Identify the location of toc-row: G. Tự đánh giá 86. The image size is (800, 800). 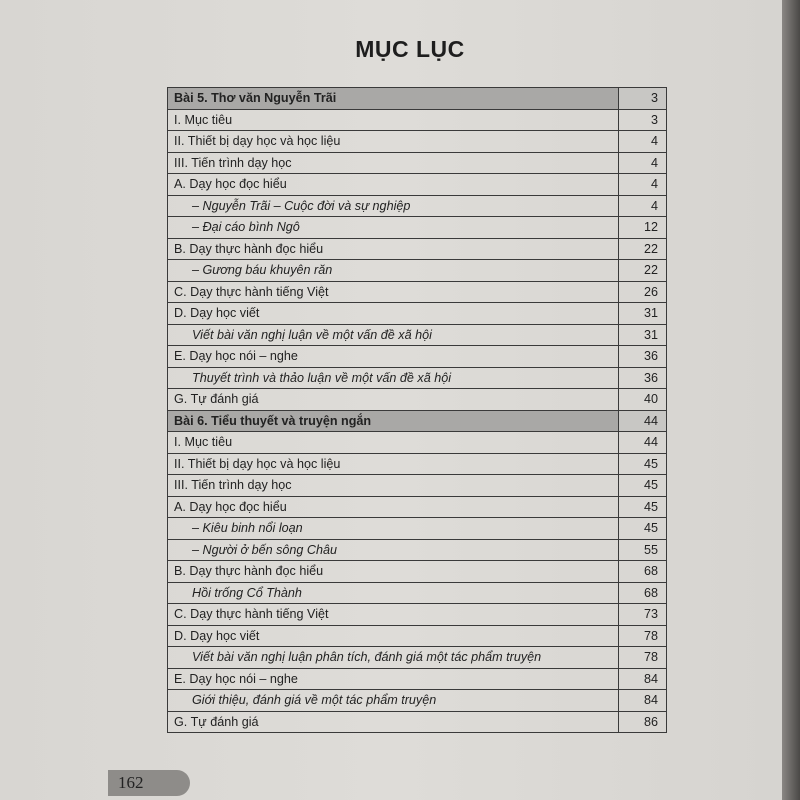
(417, 721).